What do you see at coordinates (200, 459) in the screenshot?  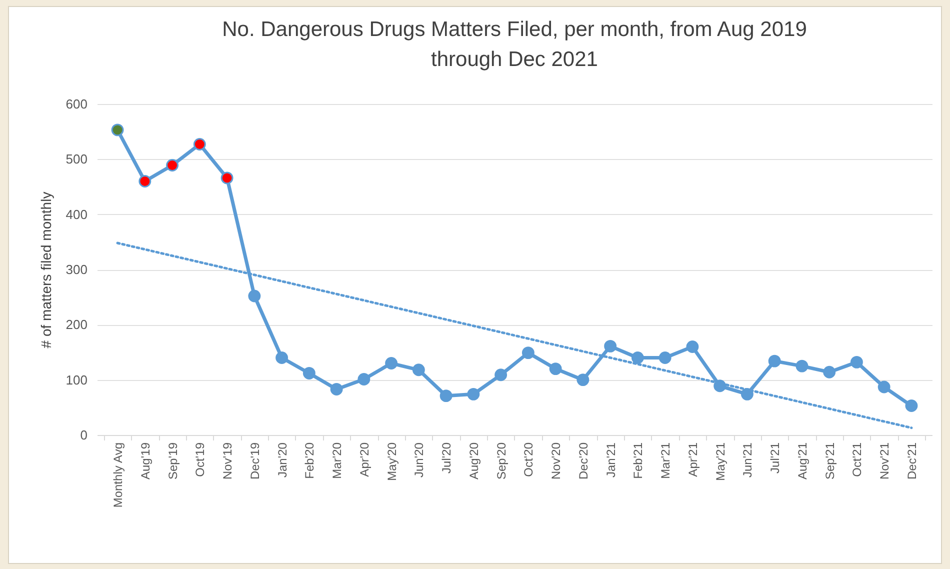 I see `x-tick-label: Oct'19` at bounding box center [200, 459].